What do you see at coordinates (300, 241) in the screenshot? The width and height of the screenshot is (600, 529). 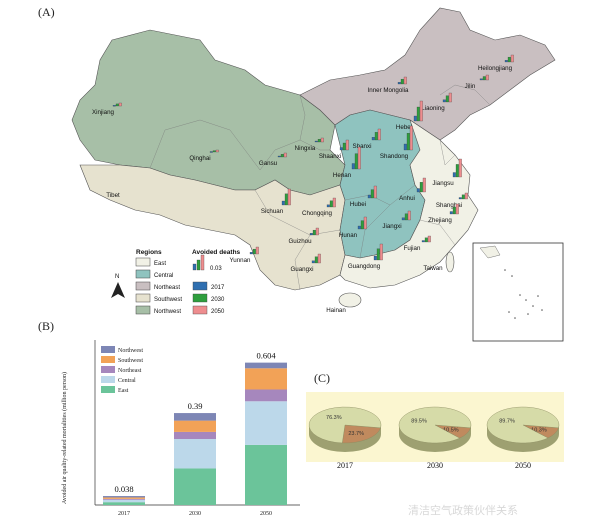 I see `province-label-guizhou: Guizhou` at bounding box center [300, 241].